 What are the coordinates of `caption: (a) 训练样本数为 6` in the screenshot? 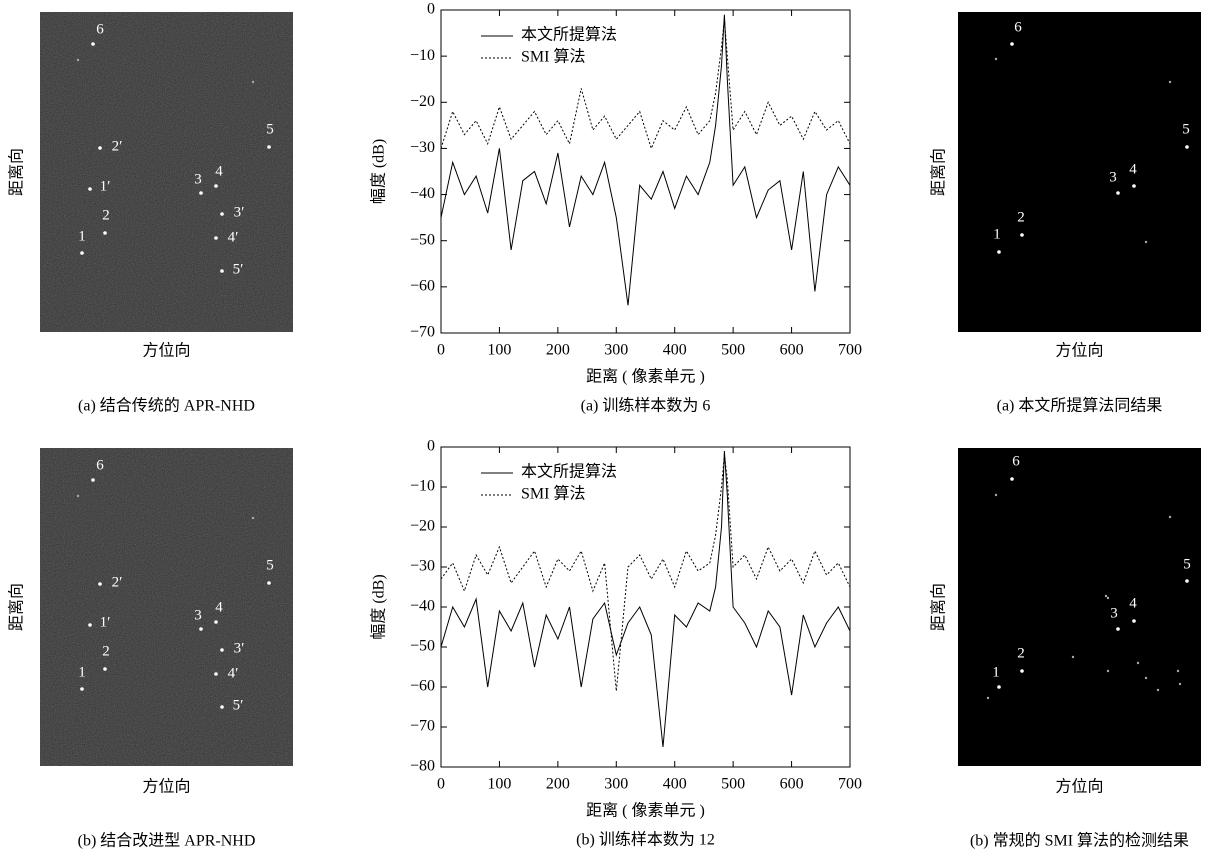 It's located at (646, 406).